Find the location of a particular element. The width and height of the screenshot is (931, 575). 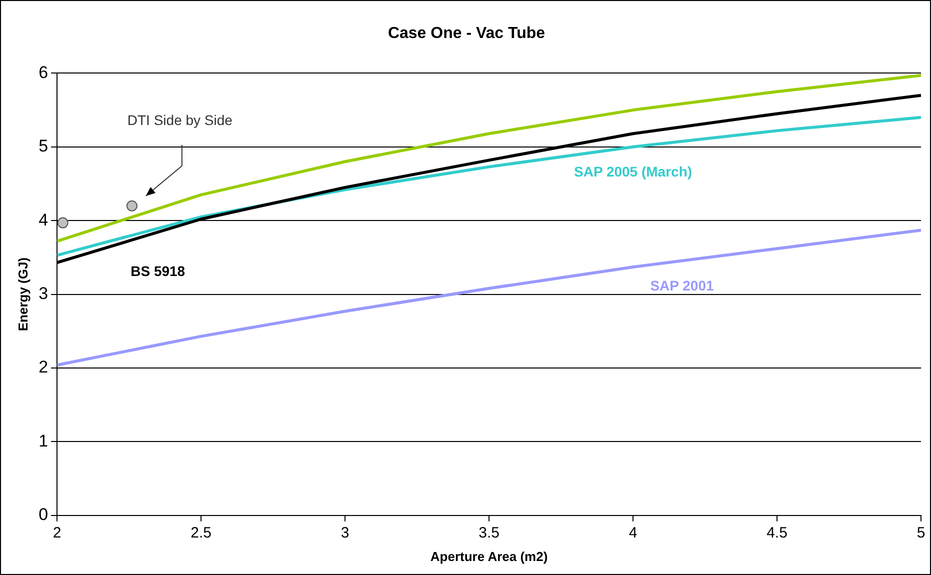

y-tick-label: 2 is located at coordinates (43, 367).